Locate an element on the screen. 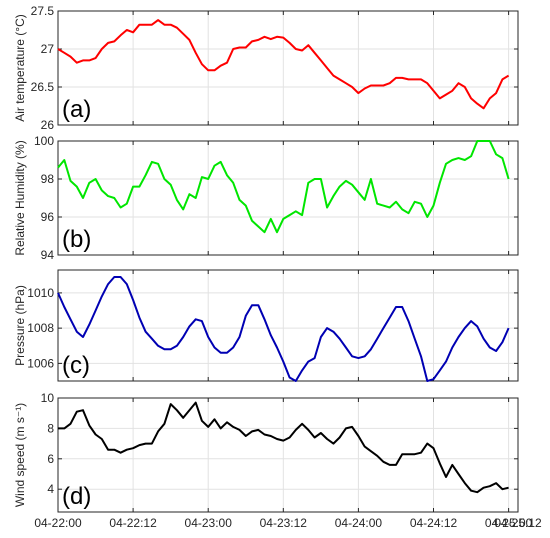 Image resolution: width=550 pixels, height=538 pixels. x-tick-label: 04-25:12 is located at coordinates (518, 523).